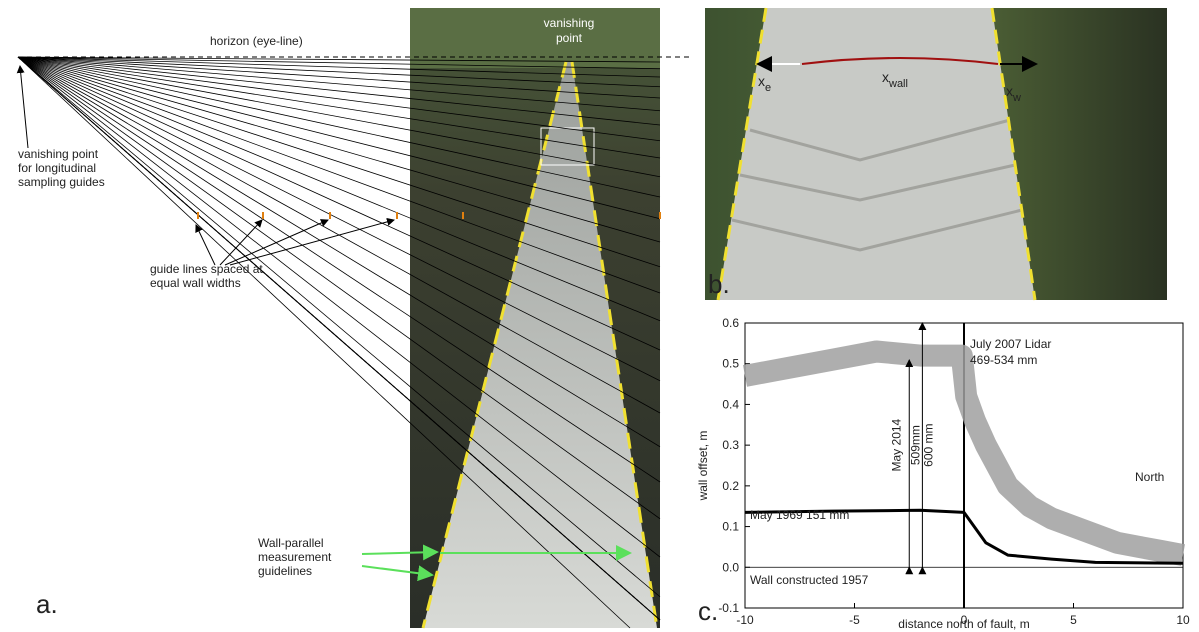 Image resolution: width=1199 pixels, height=632 pixels. Describe the element at coordinates (1013, 93) in the screenshot. I see `symbol: xw` at that location.